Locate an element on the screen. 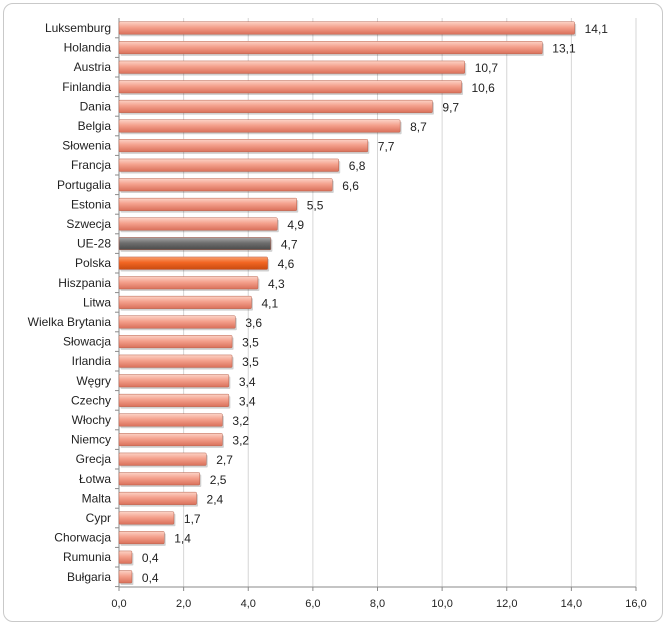 The image size is (668, 627). data-label: 4,9 is located at coordinates (295, 225).